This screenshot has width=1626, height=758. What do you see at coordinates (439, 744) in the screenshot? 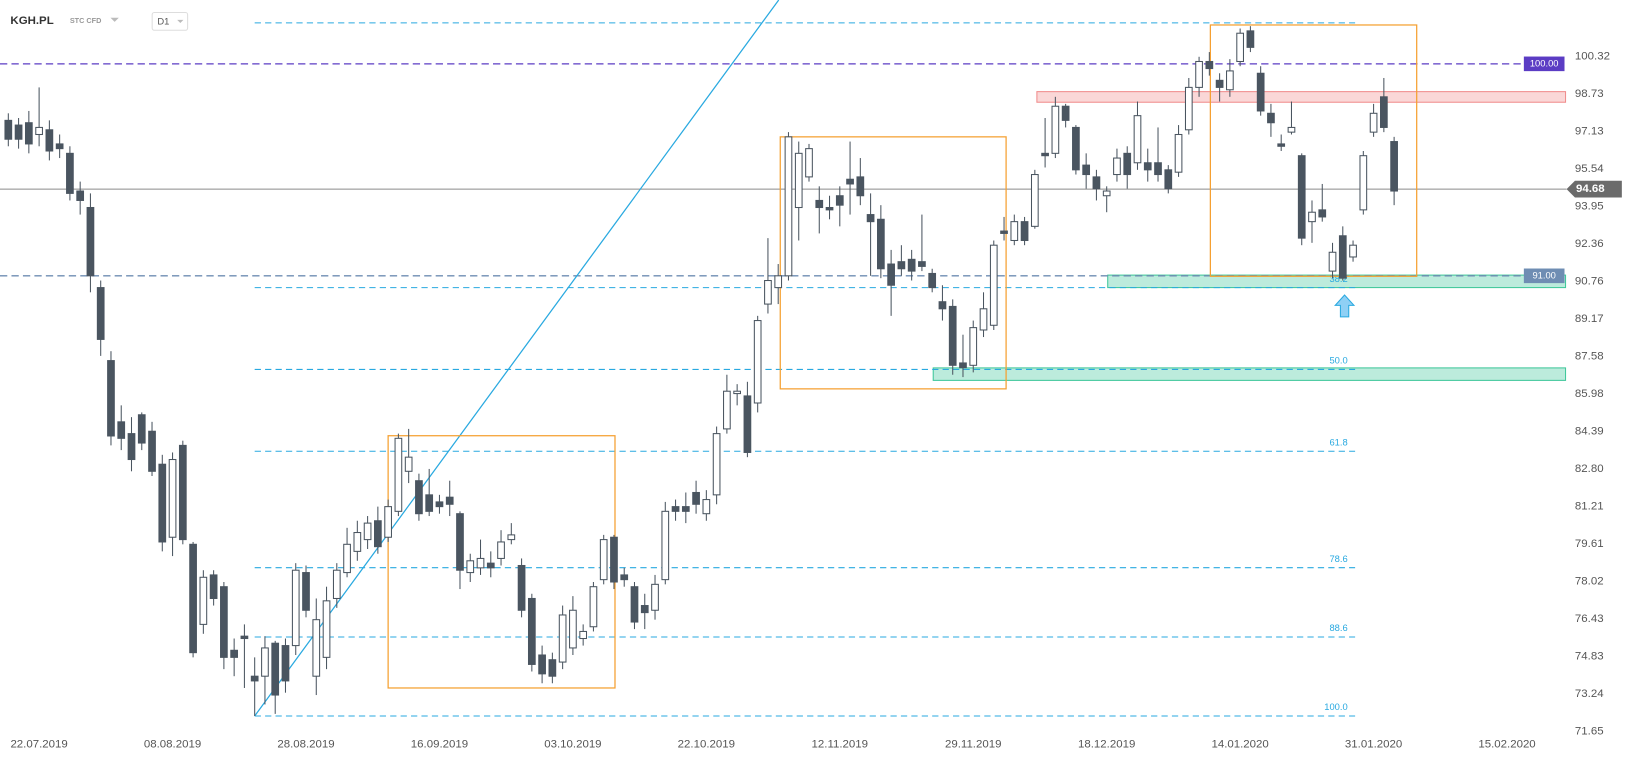
I see `x-tick-label: 16.09.2019` at bounding box center [439, 744].